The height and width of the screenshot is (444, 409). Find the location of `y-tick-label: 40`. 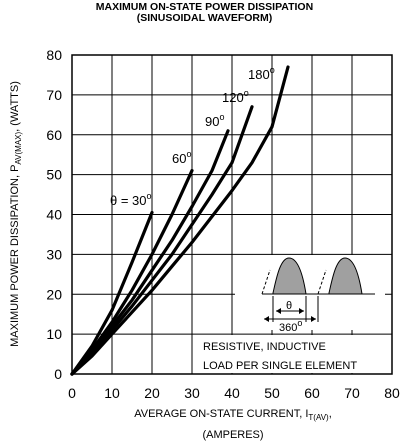

y-tick-label: 40 is located at coordinates (54, 215).